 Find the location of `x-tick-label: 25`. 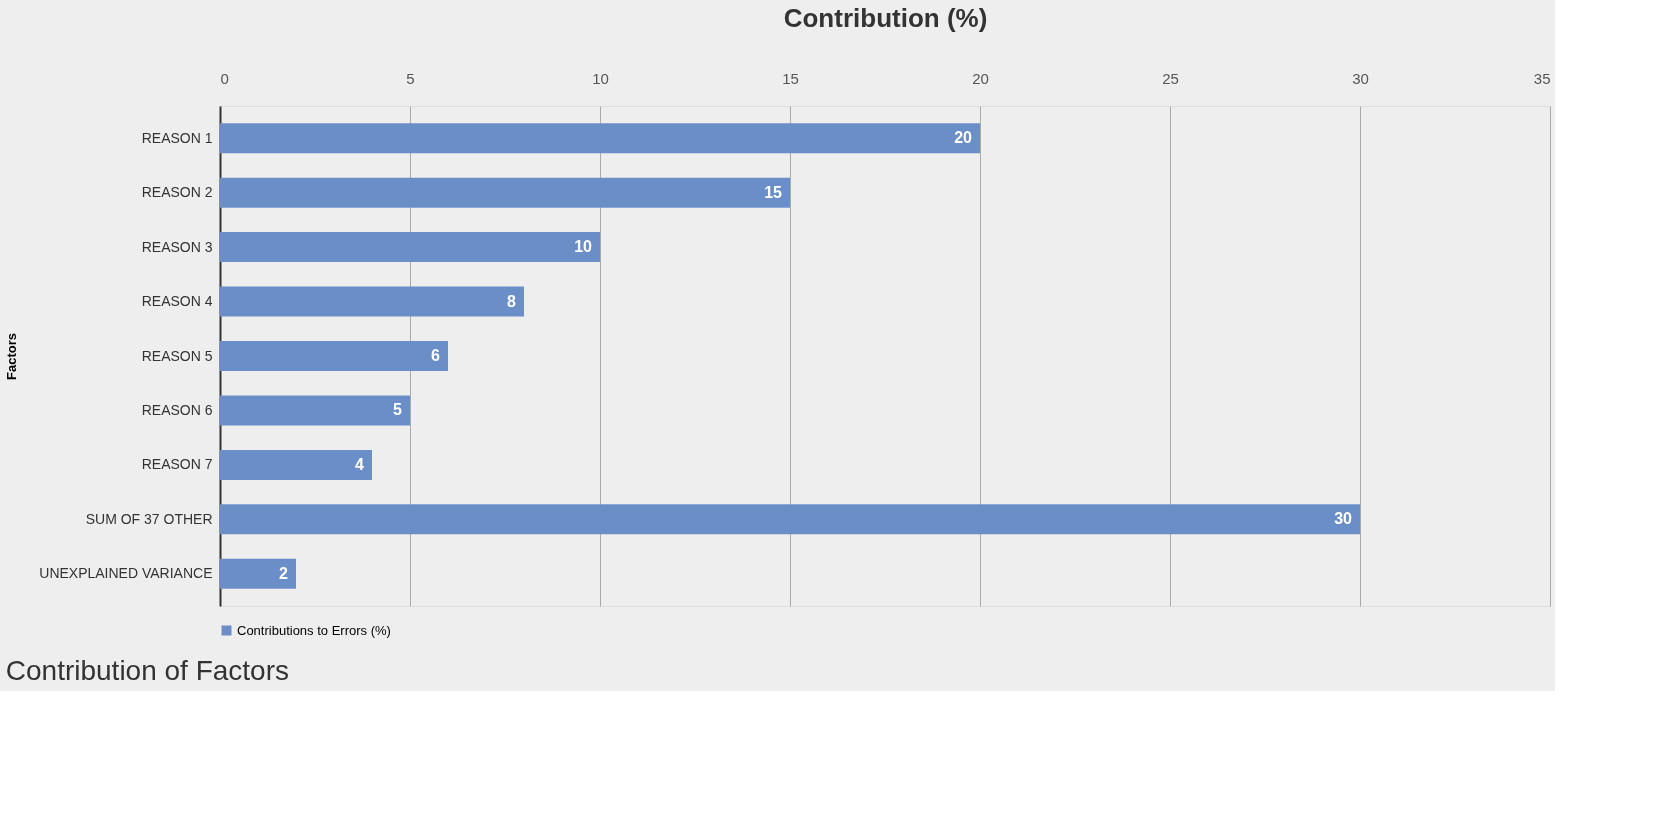

x-tick-label: 25 is located at coordinates (1170, 78).